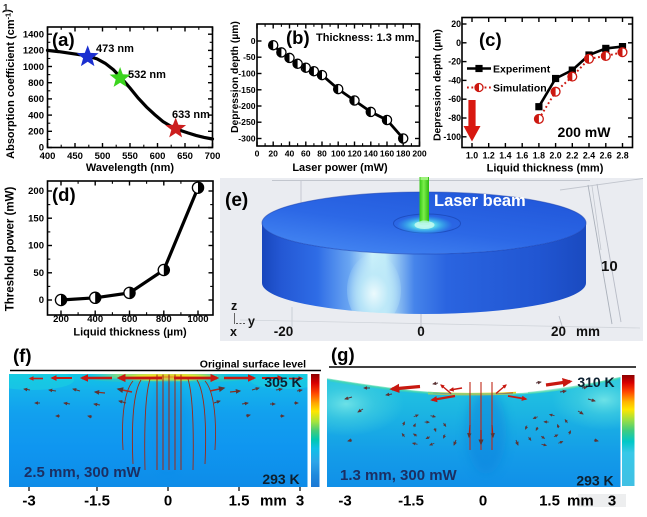 The width and height of the screenshot is (647, 517). I want to click on svg-text: -1.5, so click(411, 501).